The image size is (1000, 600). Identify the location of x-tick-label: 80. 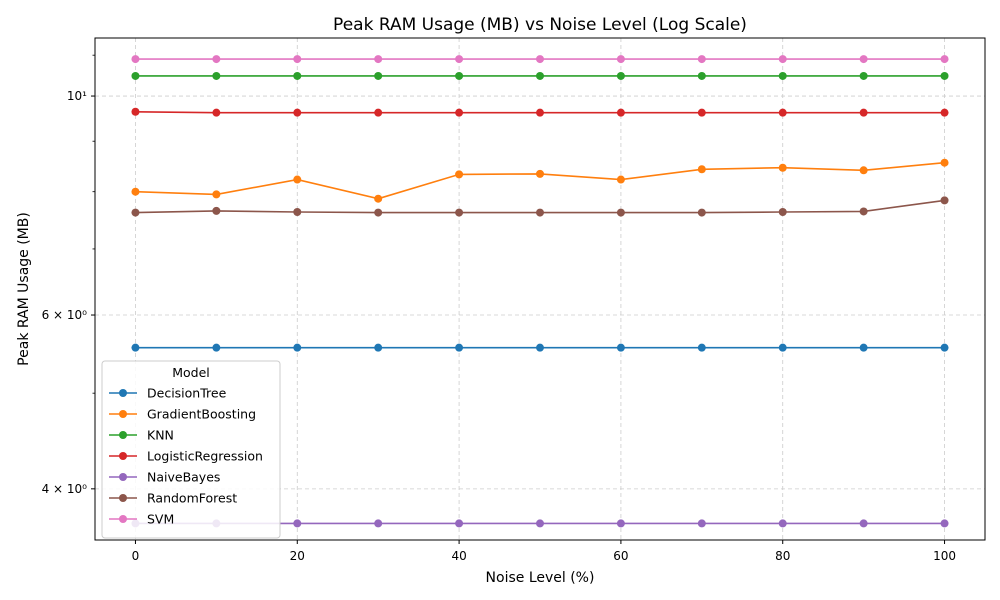
(782, 556).